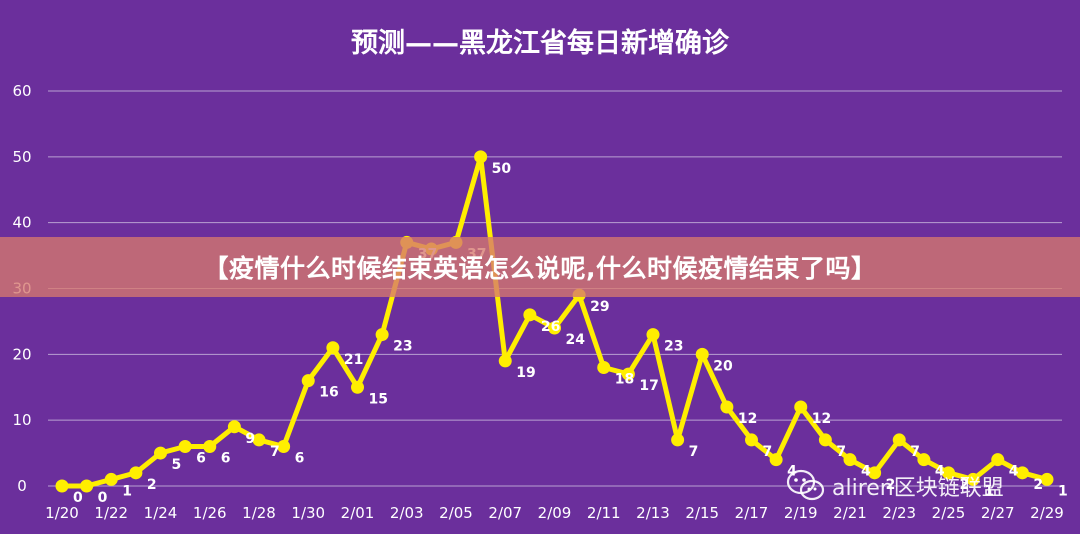  I want to click on data-label: 50, so click(502, 169).